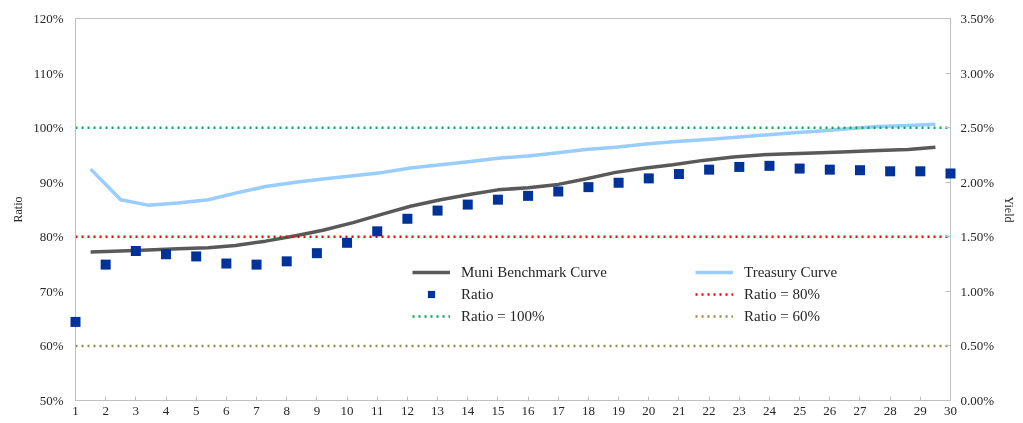 This screenshot has height=423, width=1023. What do you see at coordinates (51, 346) in the screenshot?
I see `y-tick-label: 60%` at bounding box center [51, 346].